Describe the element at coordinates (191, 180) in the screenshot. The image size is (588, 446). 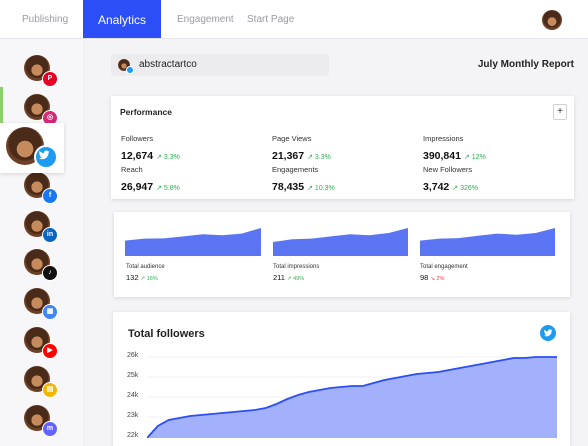
I see `metric-reach: Reach 26,947 ↗ 5.8%` at that location.